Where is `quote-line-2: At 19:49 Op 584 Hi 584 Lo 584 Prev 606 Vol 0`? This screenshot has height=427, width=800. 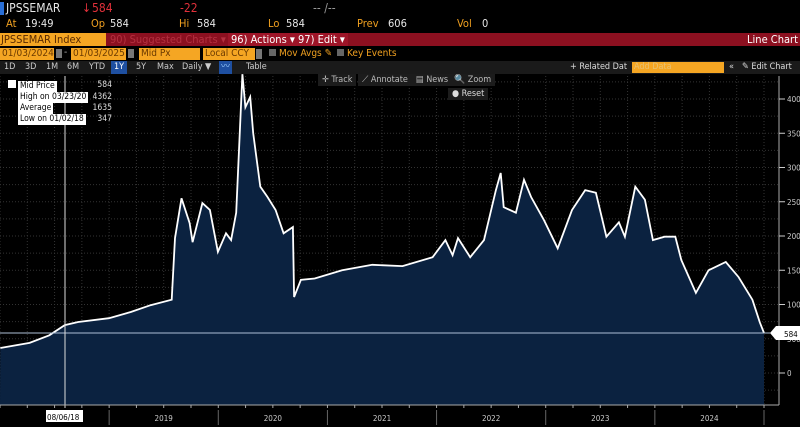 quote-line-2: At 19:49 Op 584 Hi 584 Lo 584 Prev 606 Vol 0 is located at coordinates (400, 25).